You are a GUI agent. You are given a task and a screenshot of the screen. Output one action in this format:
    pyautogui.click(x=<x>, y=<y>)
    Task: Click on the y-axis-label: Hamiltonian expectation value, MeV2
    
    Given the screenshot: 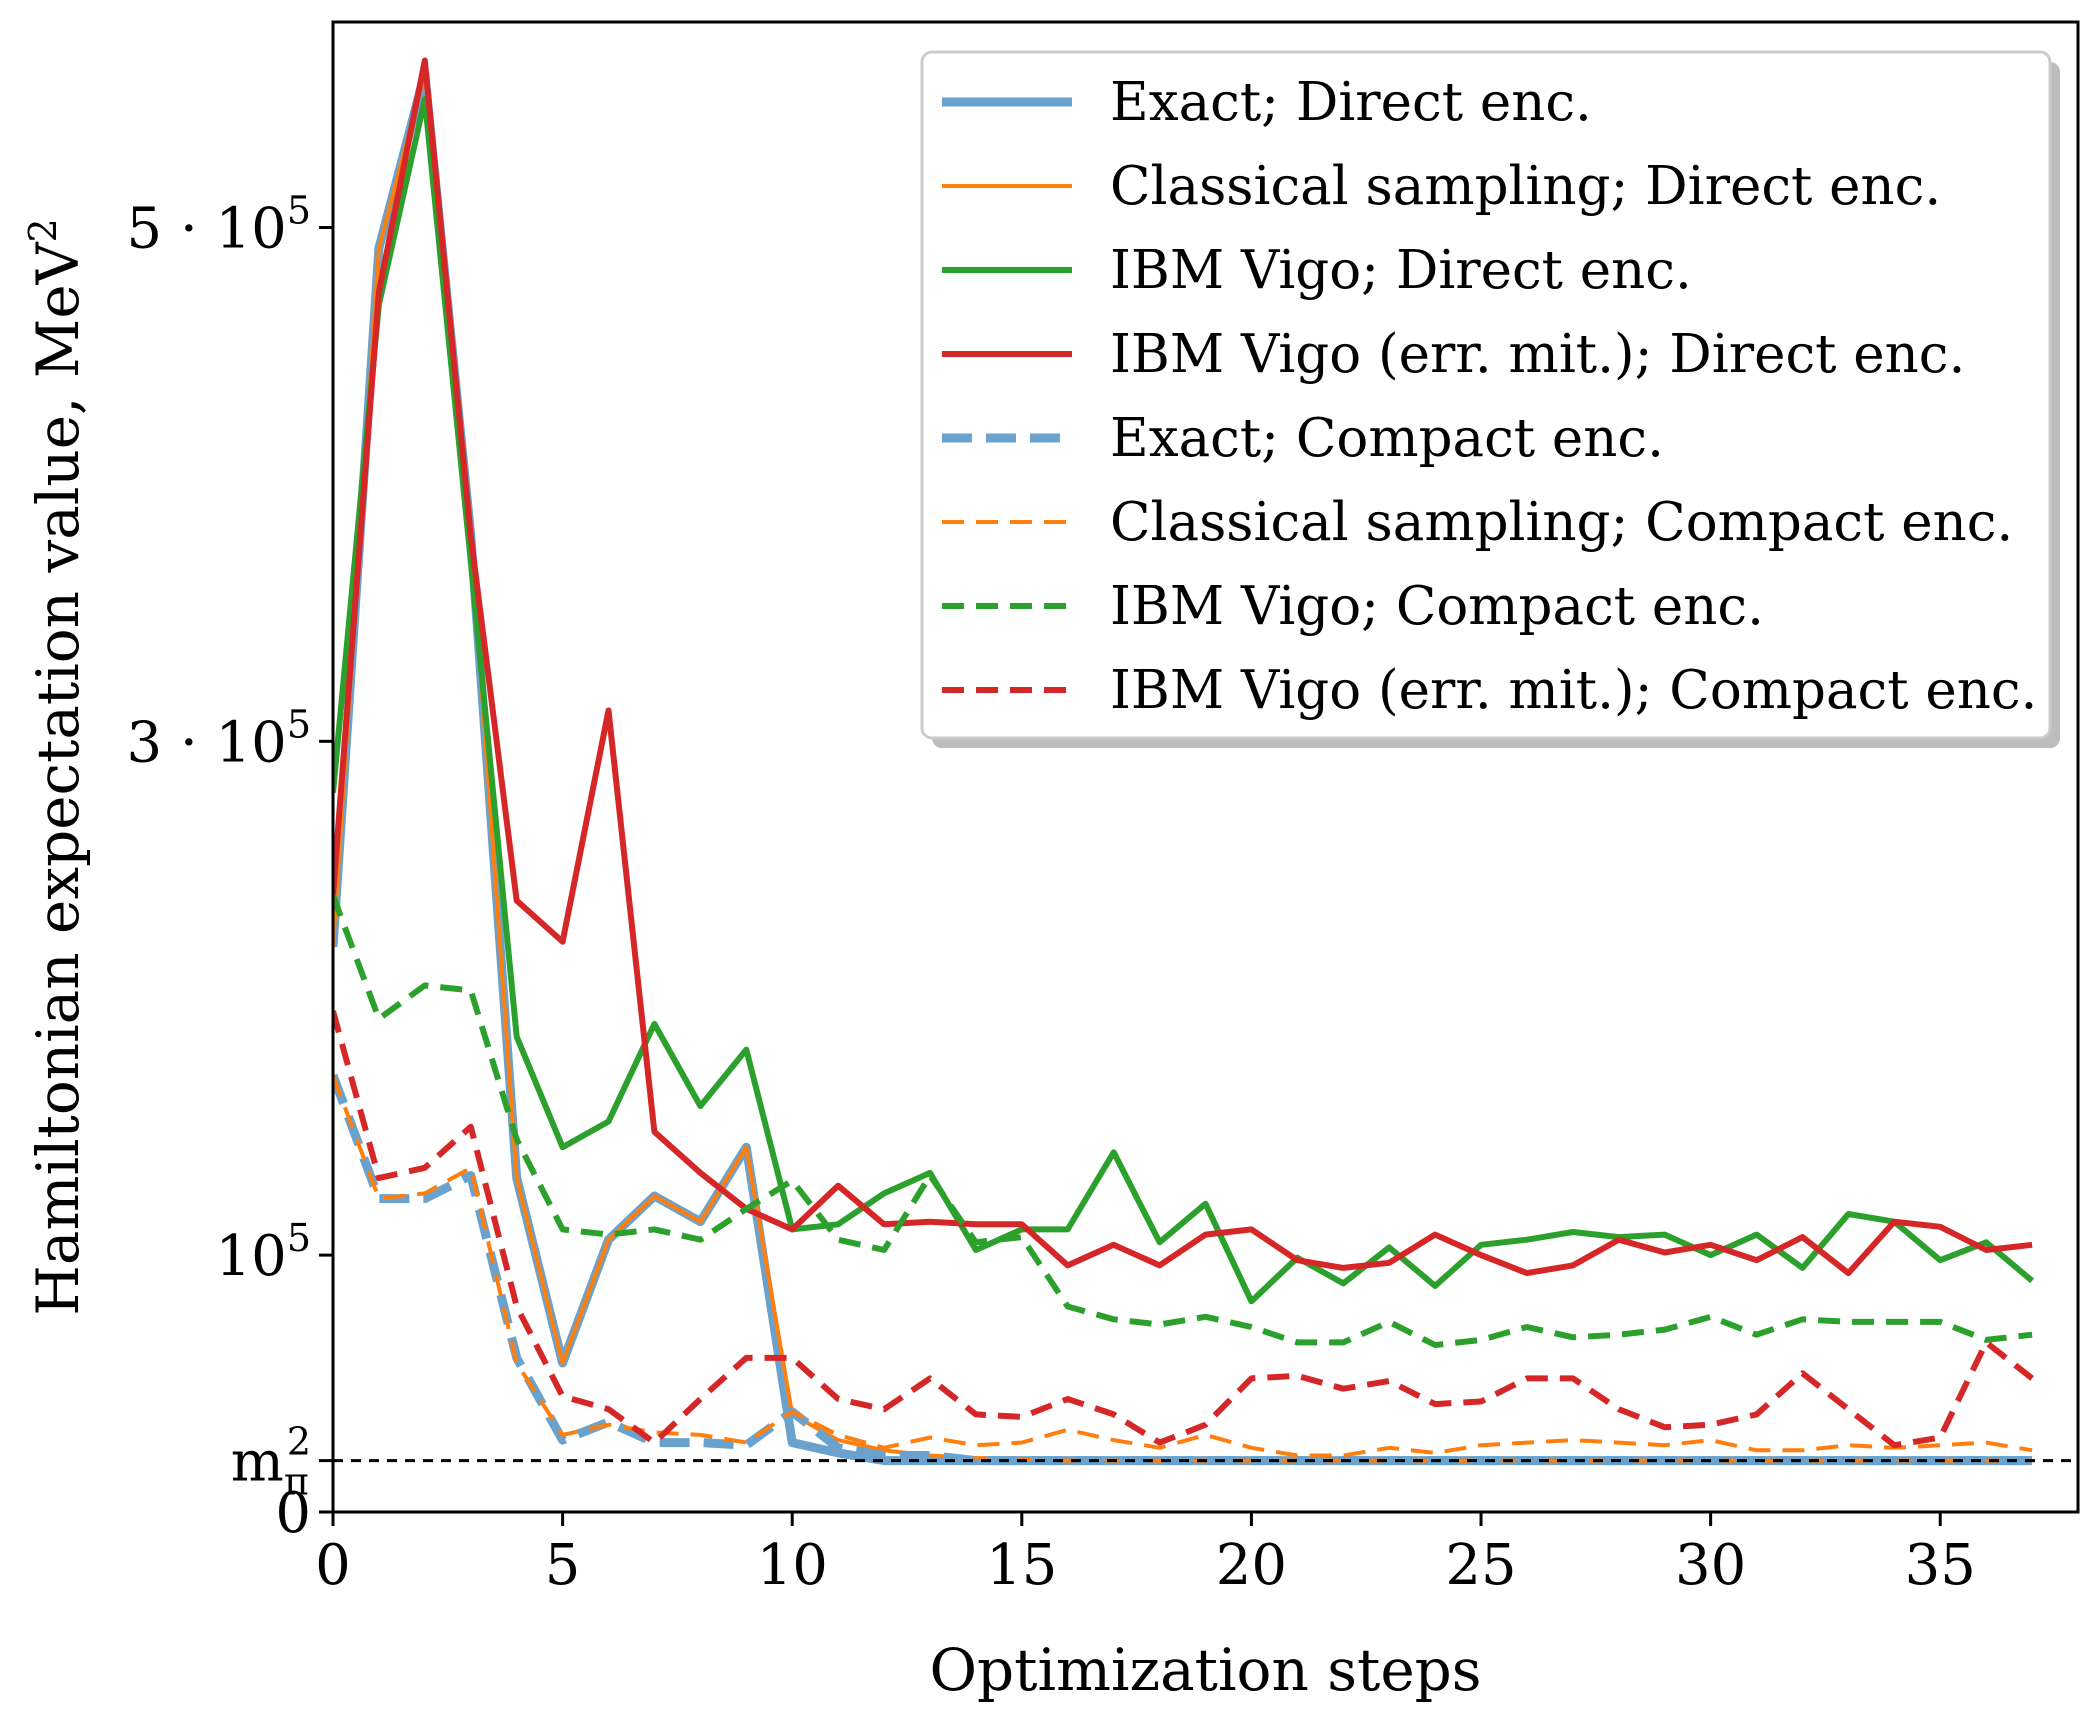 What is the action you would take?
    pyautogui.click(x=56, y=766)
    